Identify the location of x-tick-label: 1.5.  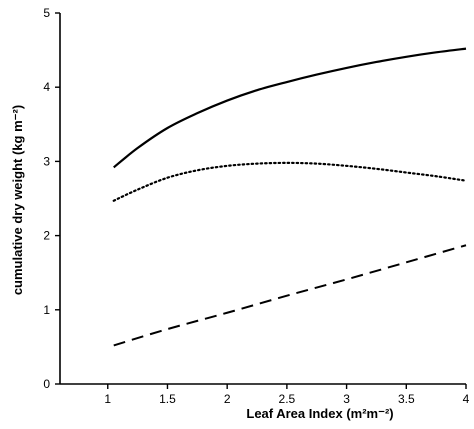
(167, 399).